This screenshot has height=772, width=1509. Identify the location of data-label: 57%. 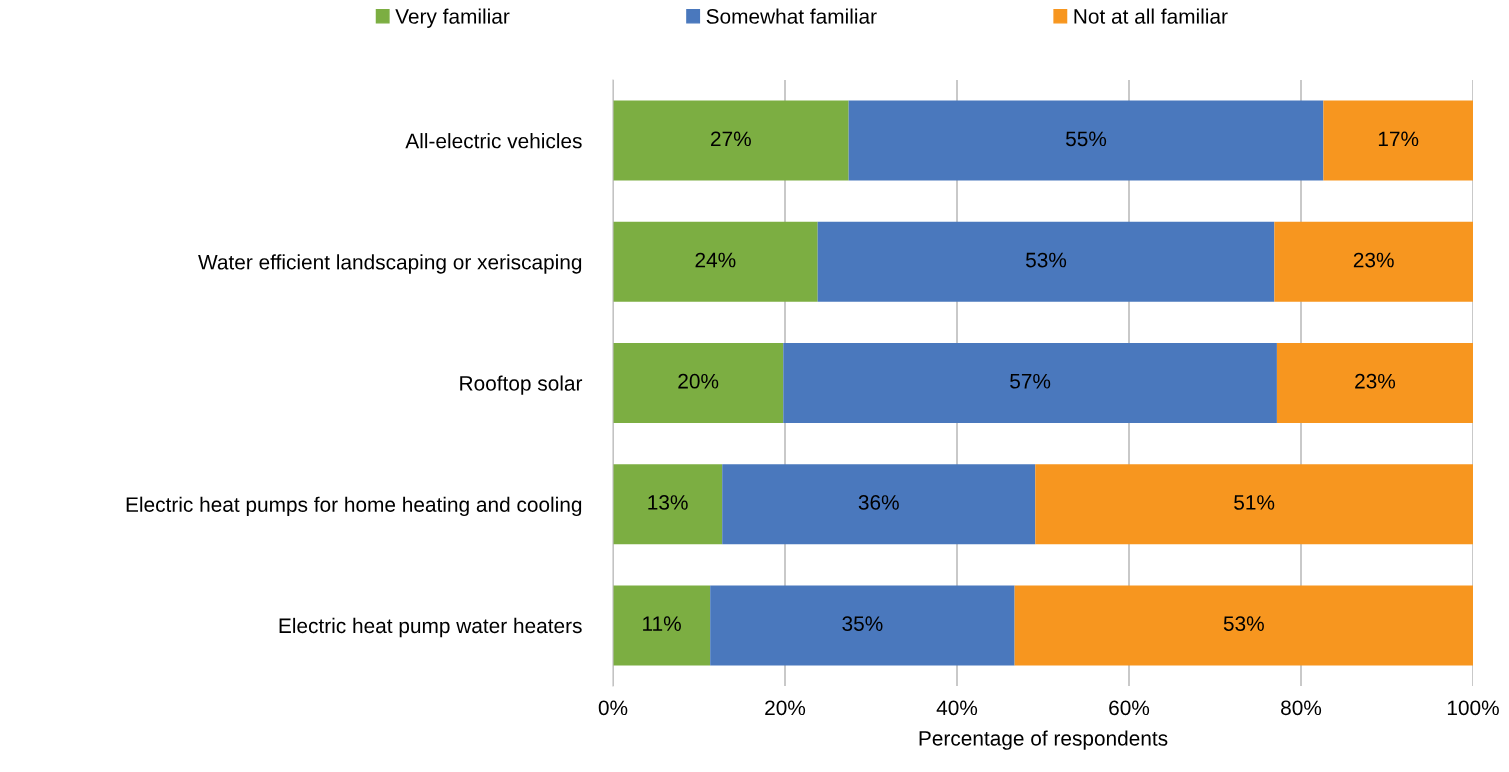
(1030, 381).